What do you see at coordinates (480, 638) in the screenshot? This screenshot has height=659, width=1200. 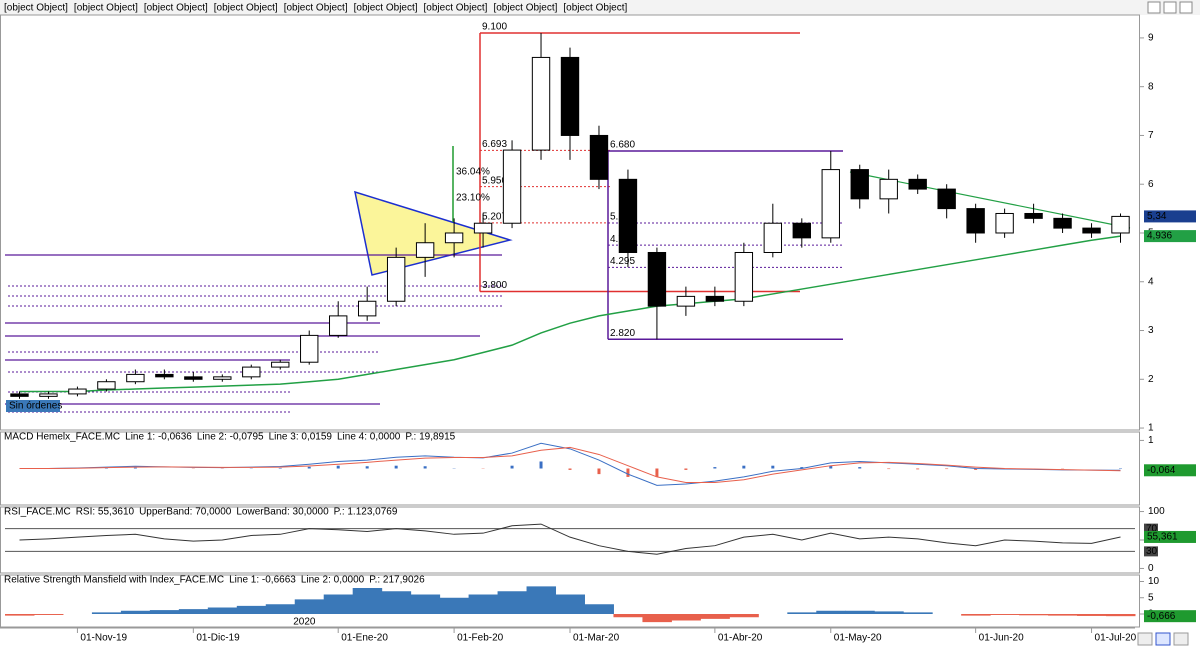 I see `x-tick-label: 01-Feb-20` at bounding box center [480, 638].